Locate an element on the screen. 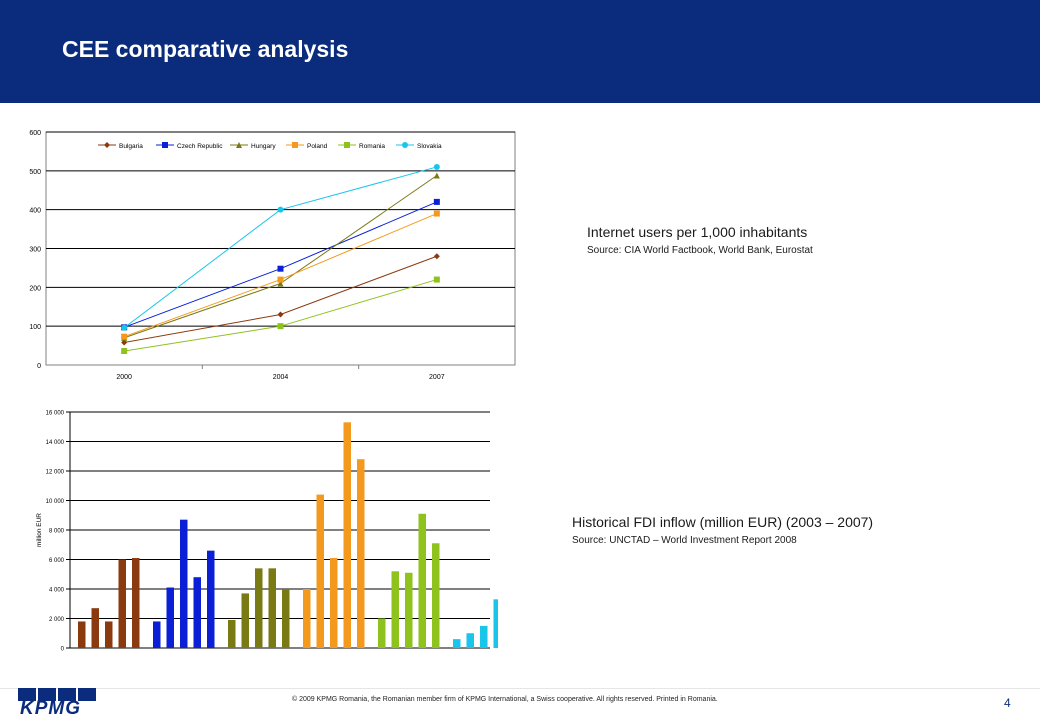 This screenshot has height=720, width=1040. legend-label: Czech Republic is located at coordinates (200, 146).